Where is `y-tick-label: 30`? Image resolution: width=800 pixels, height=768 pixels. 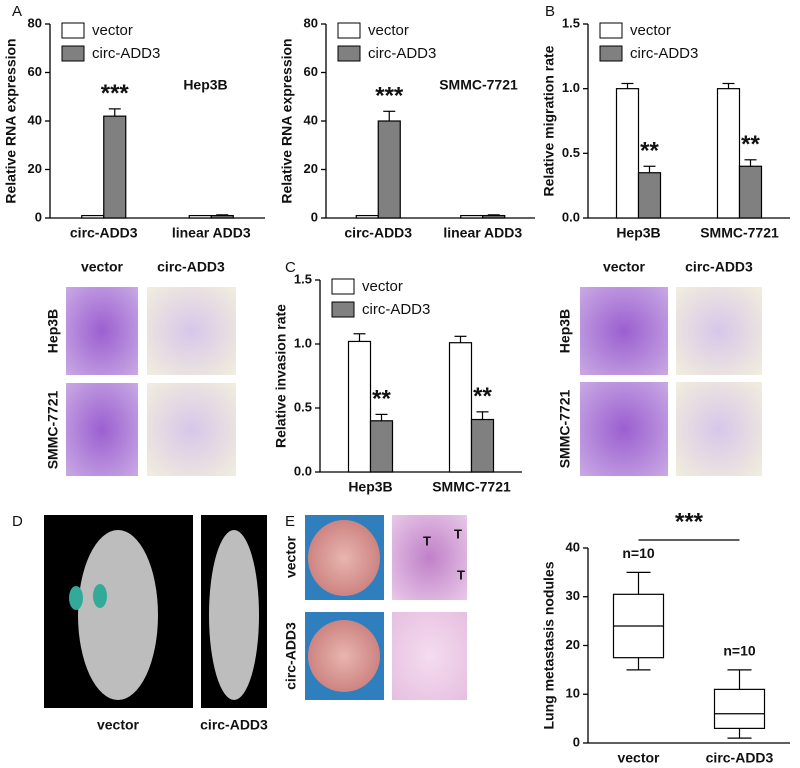 y-tick-label: 30 is located at coordinates (573, 595).